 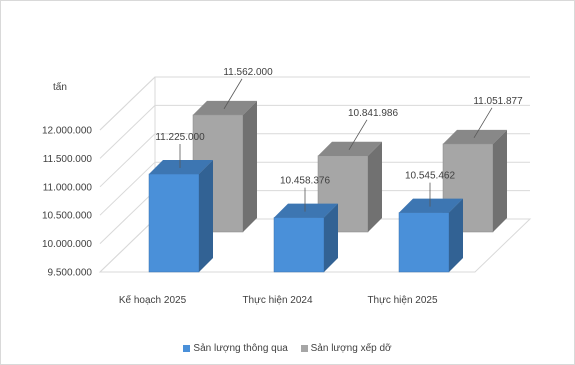 What do you see at coordinates (240, 348) in the screenshot?
I see `legend-label-throughput: Sản lượng thông qua` at bounding box center [240, 348].